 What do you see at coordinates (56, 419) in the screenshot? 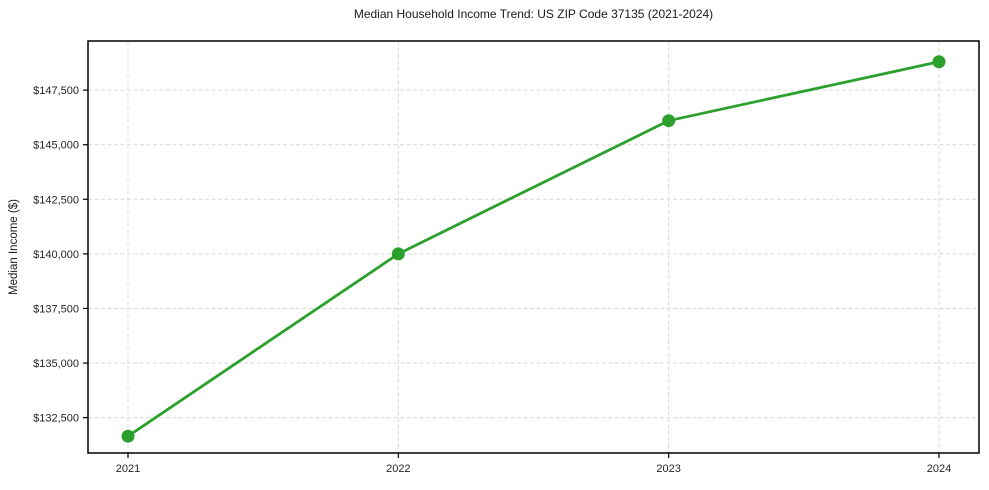
I see `y-tick-label: $132,500` at bounding box center [56, 419].